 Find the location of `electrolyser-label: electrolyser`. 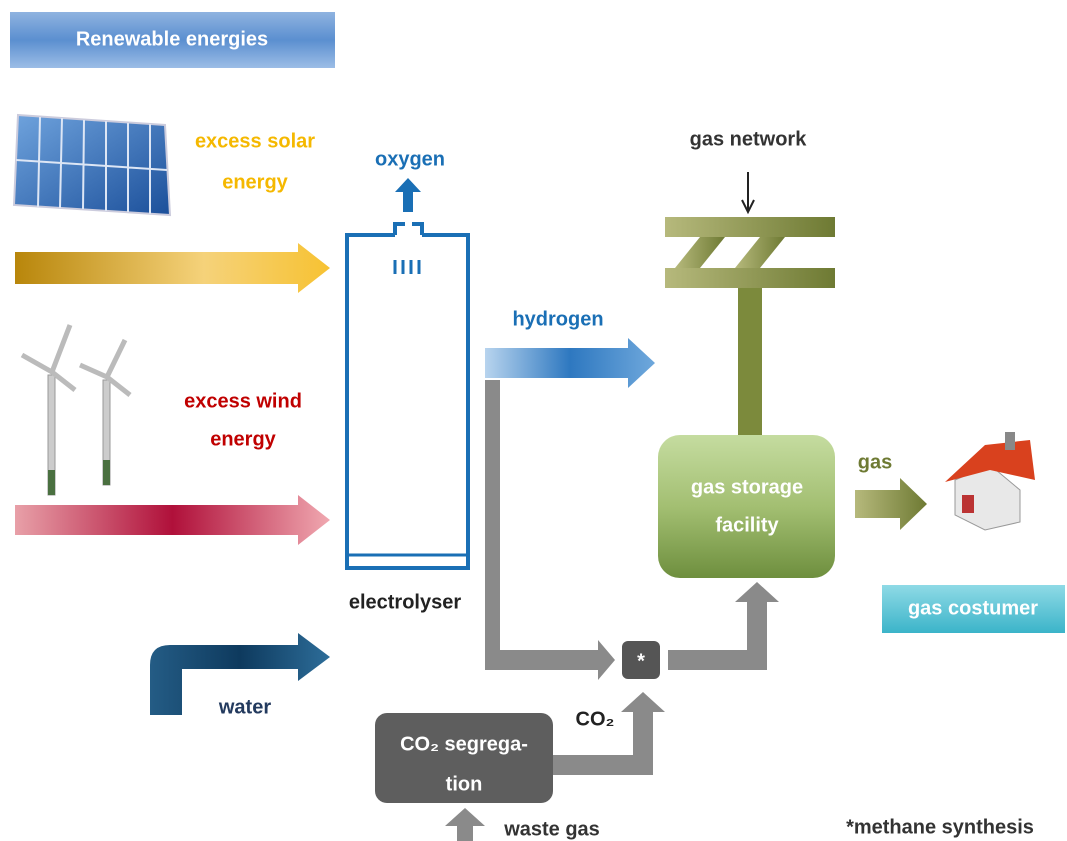

electrolyser-label: electrolyser is located at coordinates (405, 602).